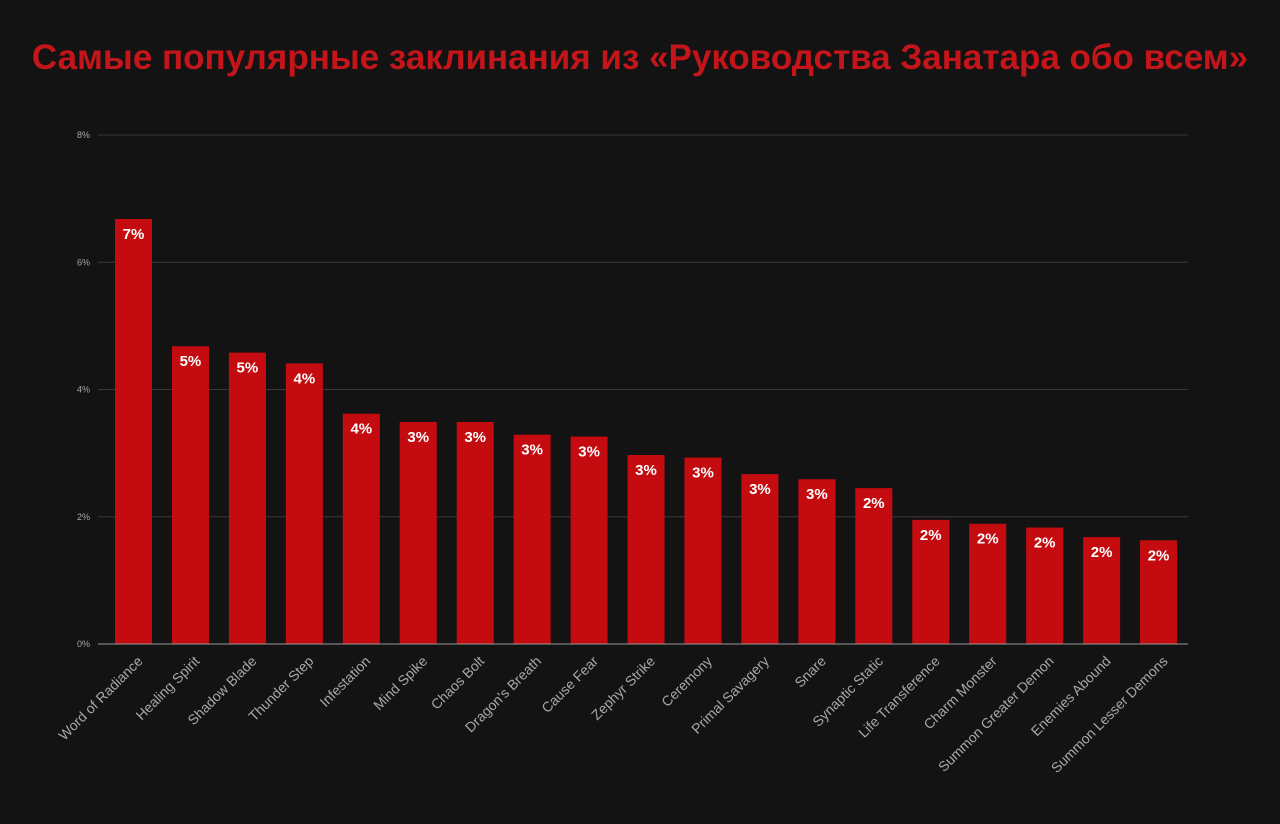 The height and width of the screenshot is (824, 1280). I want to click on x-tick-label: Infestation, so click(344, 681).